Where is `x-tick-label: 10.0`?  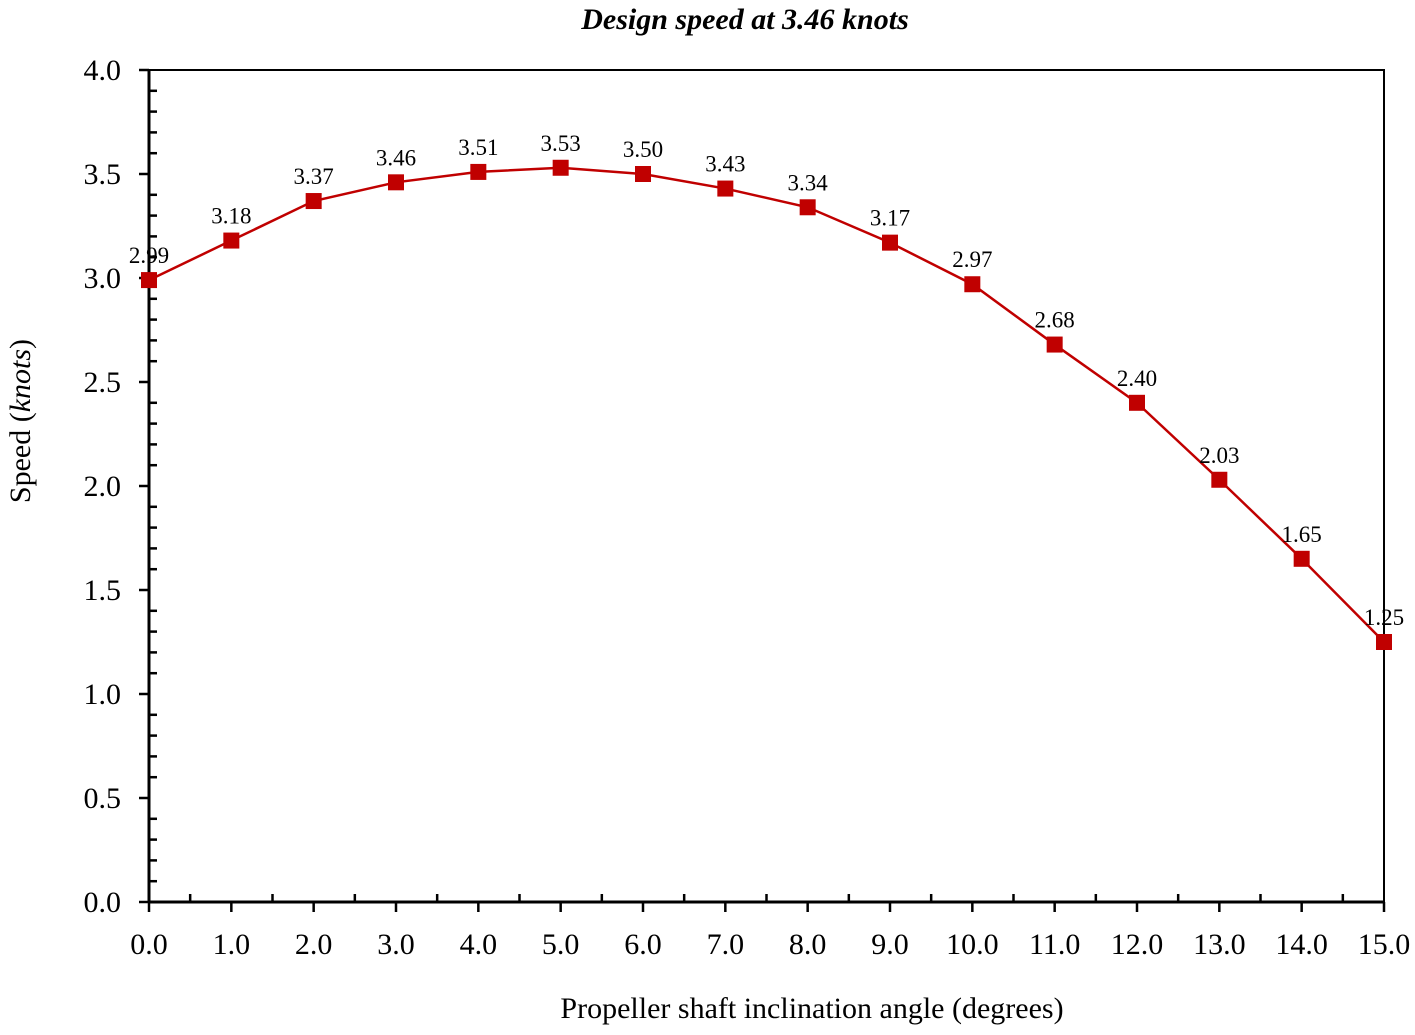 x-tick-label: 10.0 is located at coordinates (972, 944).